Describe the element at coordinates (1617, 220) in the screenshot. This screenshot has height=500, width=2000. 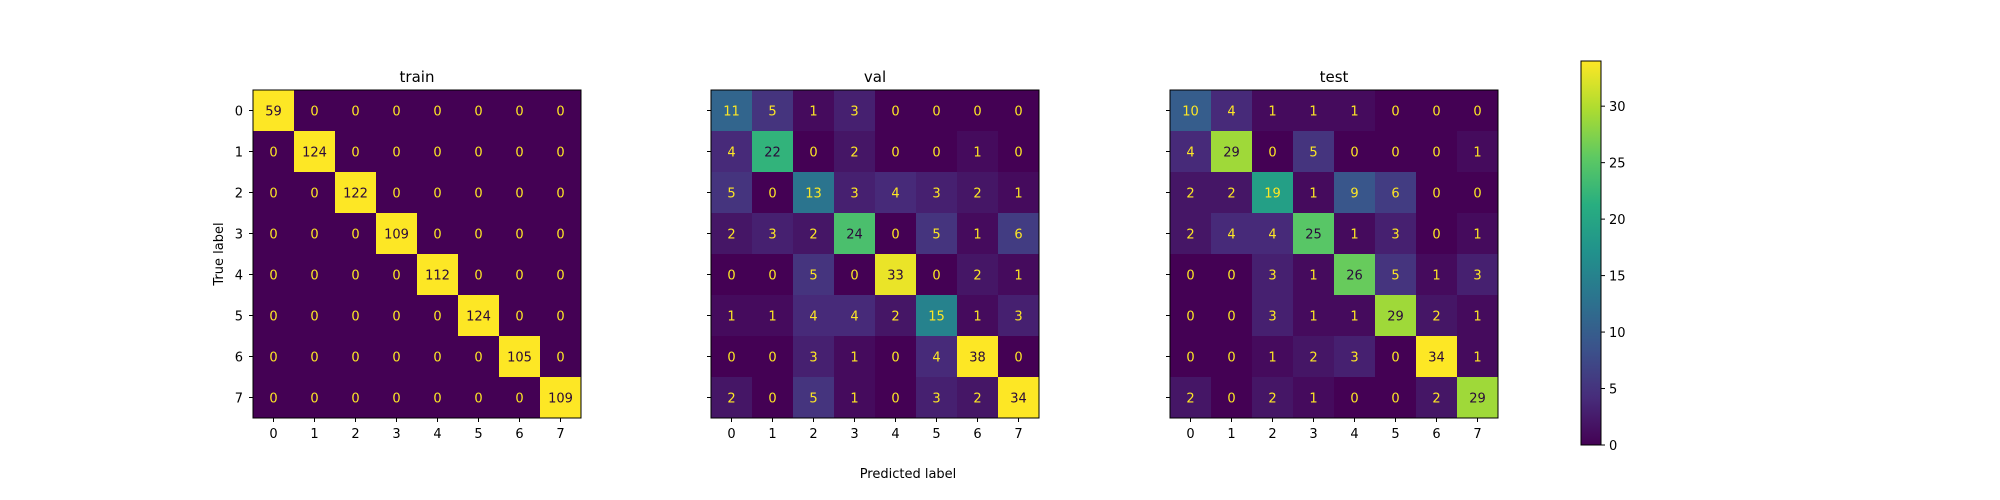
I see `colorbar-tick-label: 20` at that location.